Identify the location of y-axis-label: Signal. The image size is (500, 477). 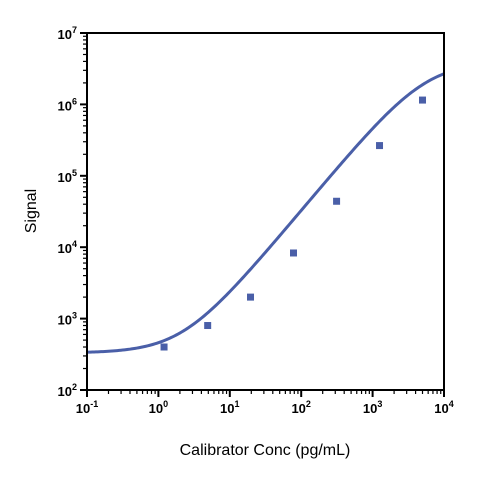
(31, 211).